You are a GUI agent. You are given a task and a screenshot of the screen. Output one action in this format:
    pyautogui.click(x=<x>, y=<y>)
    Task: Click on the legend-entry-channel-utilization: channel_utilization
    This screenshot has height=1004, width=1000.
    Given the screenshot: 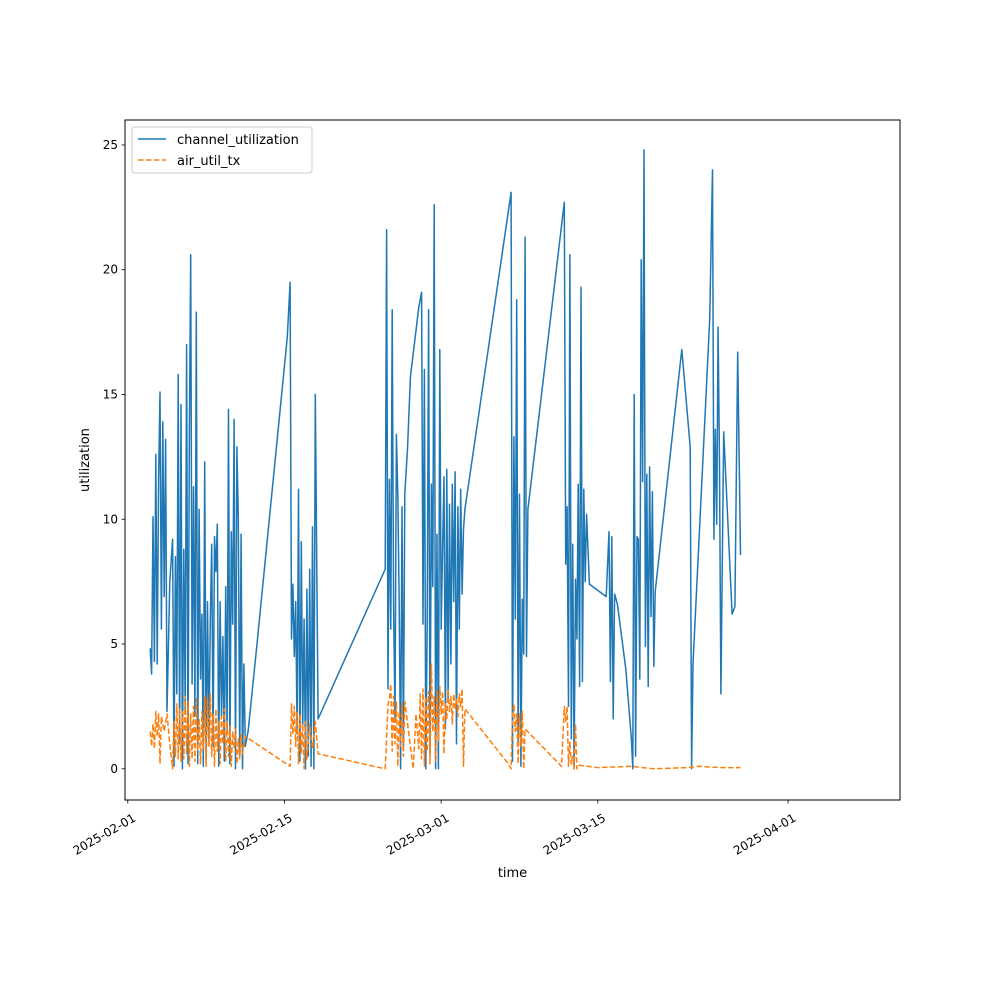 What is the action you would take?
    pyautogui.click(x=238, y=140)
    